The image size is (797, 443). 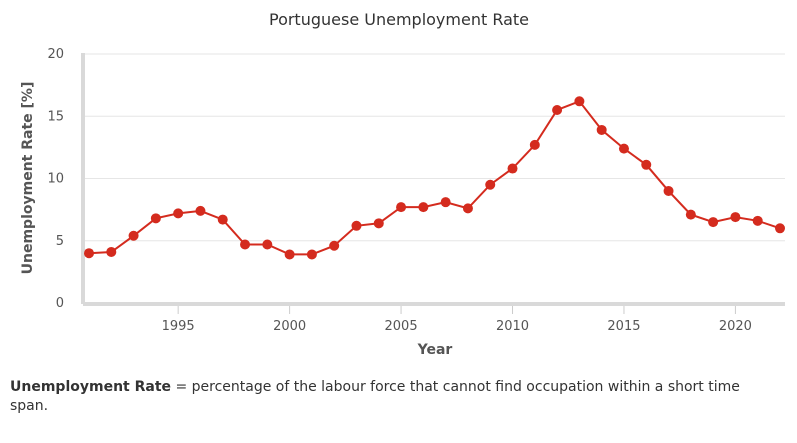 I want to click on y-tick-label: 20, so click(x=55, y=54).